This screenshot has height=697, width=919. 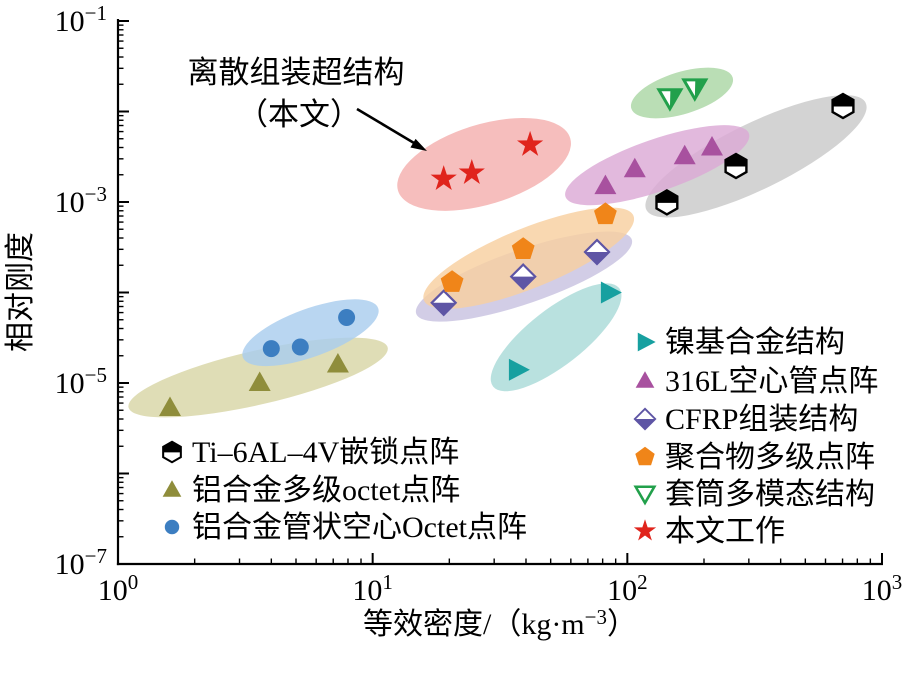 What do you see at coordinates (645, 530) in the screenshot?
I see `legend-marker-this-work` at bounding box center [645, 530].